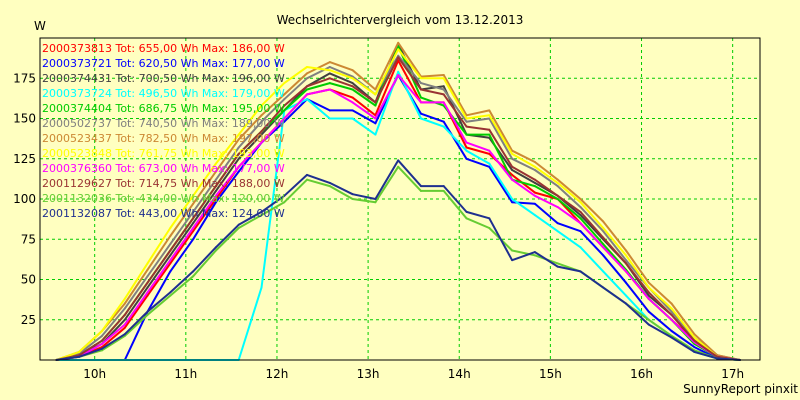  I want to click on legend-entry-2: 2000374431 Tot: 700,50 Wh Max: 196,00 W, so click(163, 78).